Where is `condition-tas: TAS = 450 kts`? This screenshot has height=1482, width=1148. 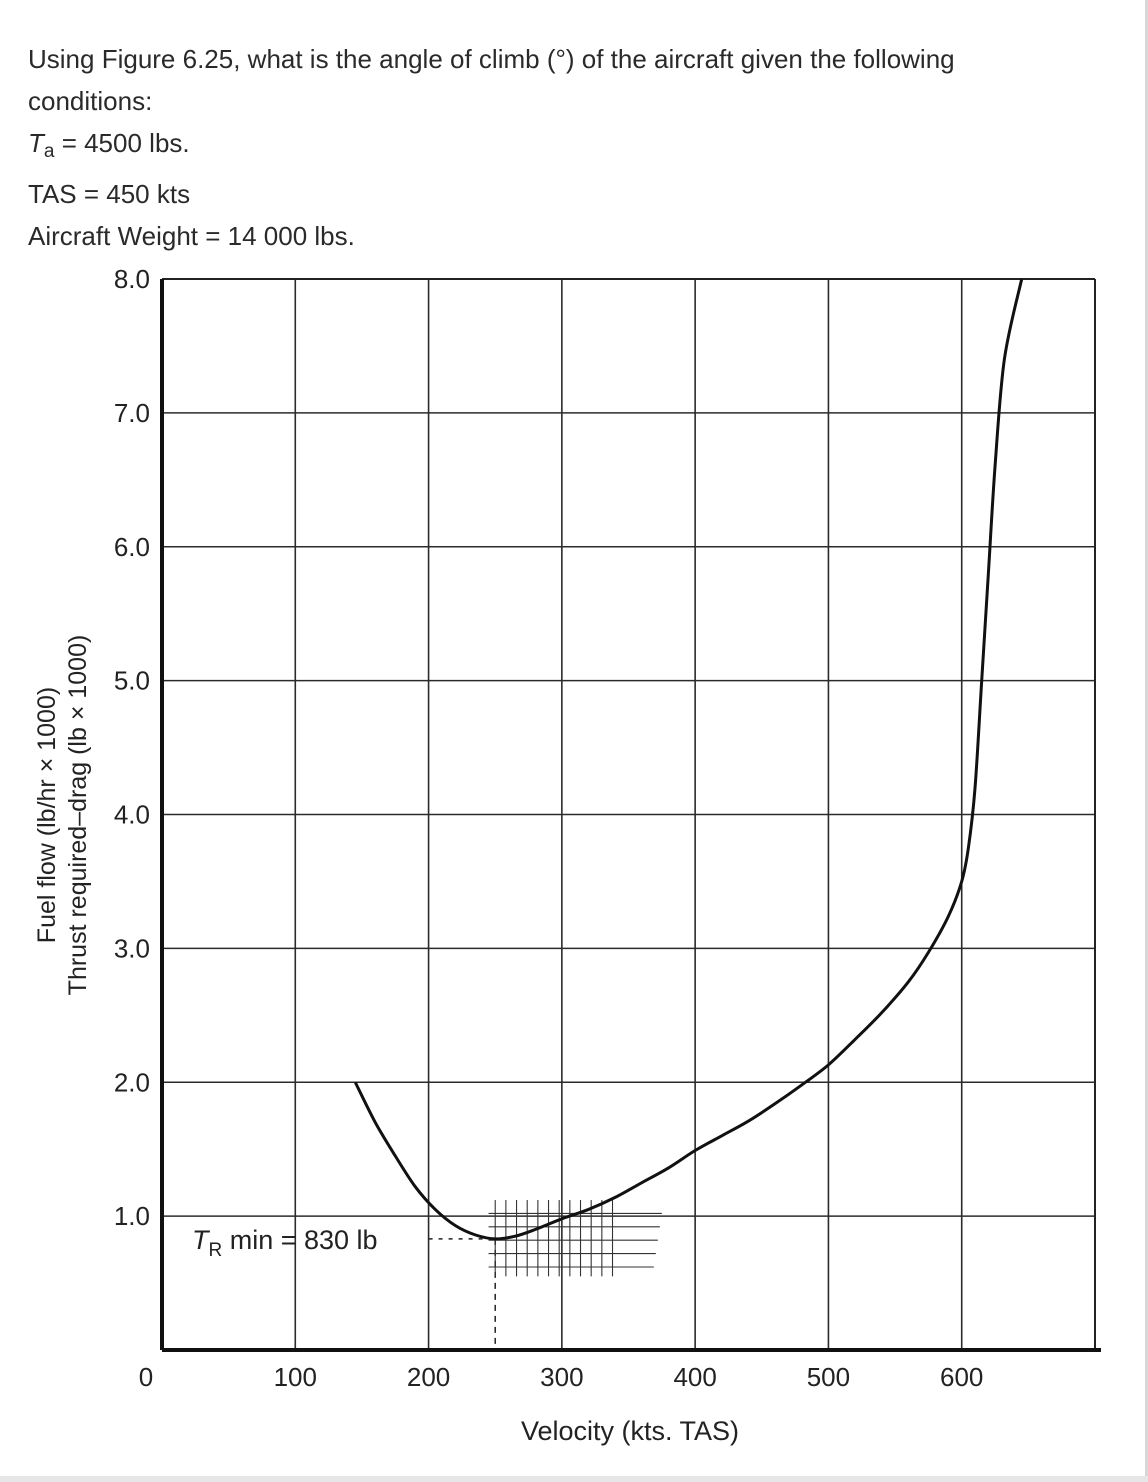
condition-tas: TAS = 450 kts is located at coordinates (109, 194).